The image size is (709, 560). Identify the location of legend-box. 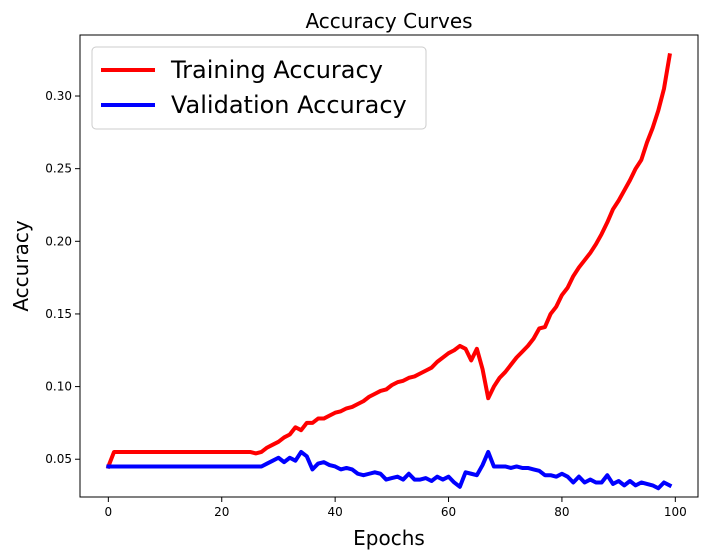
(259, 88).